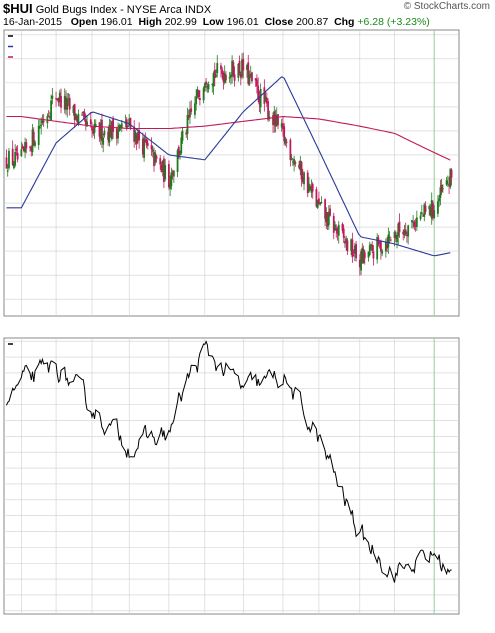 Image resolution: width=495 pixels, height=633 pixels. I want to click on symbol-label: $HUI, so click(18, 8).